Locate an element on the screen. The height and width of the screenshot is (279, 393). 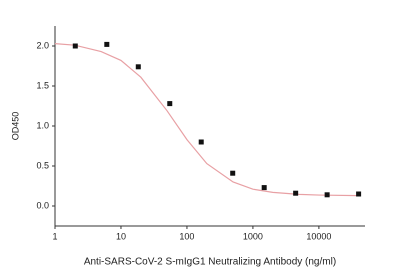
y-tick-label: 2.0 is located at coordinates (42, 45).